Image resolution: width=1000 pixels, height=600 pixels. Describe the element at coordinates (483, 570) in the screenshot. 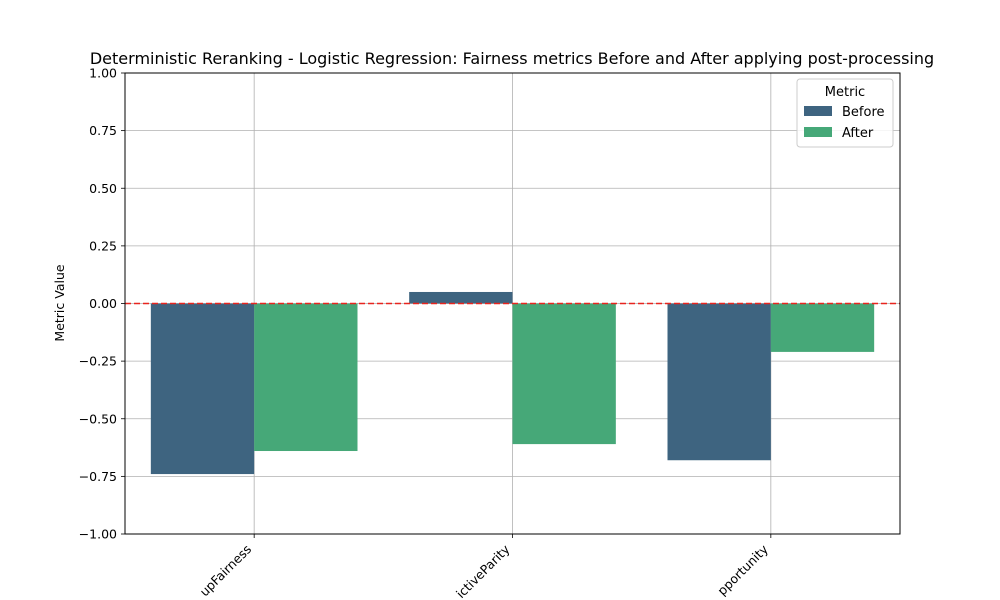

I see `x-tick-label: ictiveParity` at that location.